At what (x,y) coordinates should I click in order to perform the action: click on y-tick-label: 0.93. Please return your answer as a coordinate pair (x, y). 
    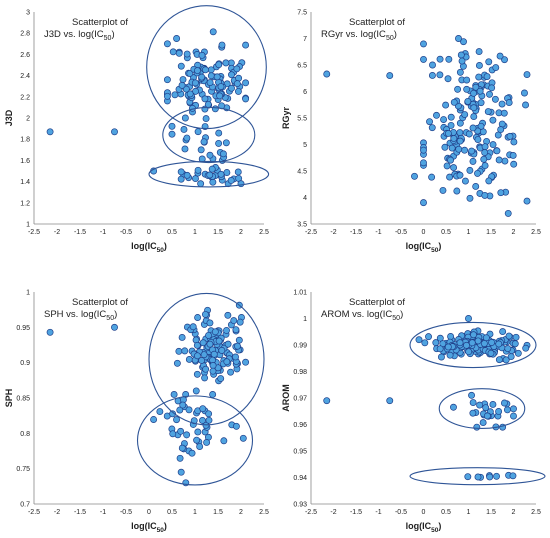
    Looking at the image, I should click on (300, 505).